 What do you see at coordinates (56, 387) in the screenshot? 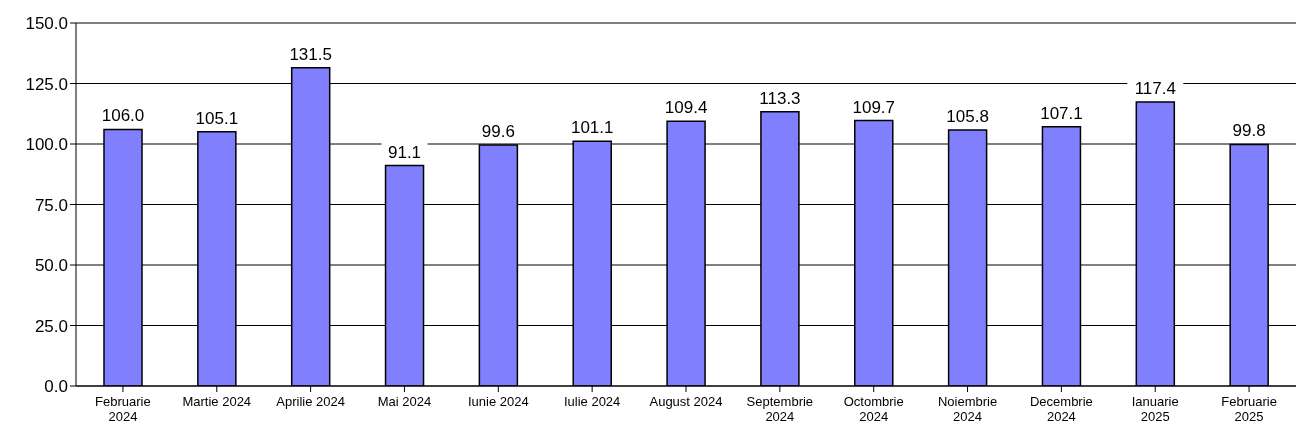
I see `y-tick-label: 0.0` at bounding box center [56, 387].